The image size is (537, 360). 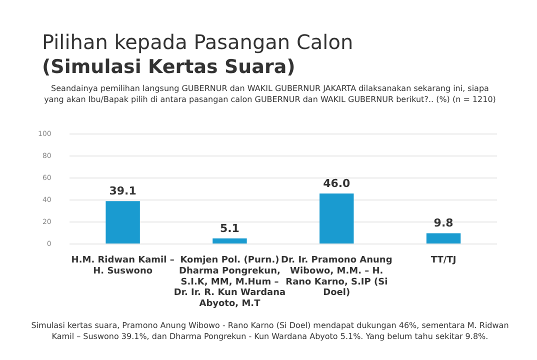 I want to click on chart-subtitle: (Simulasi Kertas Suara), so click(x=169, y=67).